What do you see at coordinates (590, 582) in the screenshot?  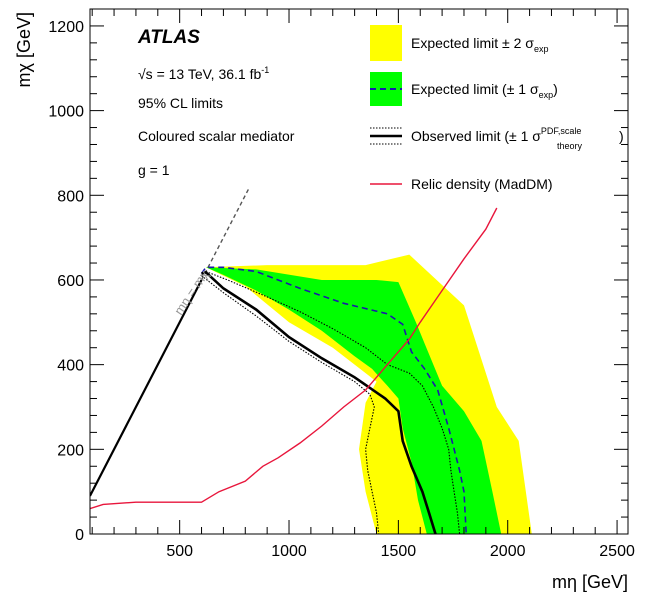 I see `x-axis-label: mη [GeV]` at bounding box center [590, 582].